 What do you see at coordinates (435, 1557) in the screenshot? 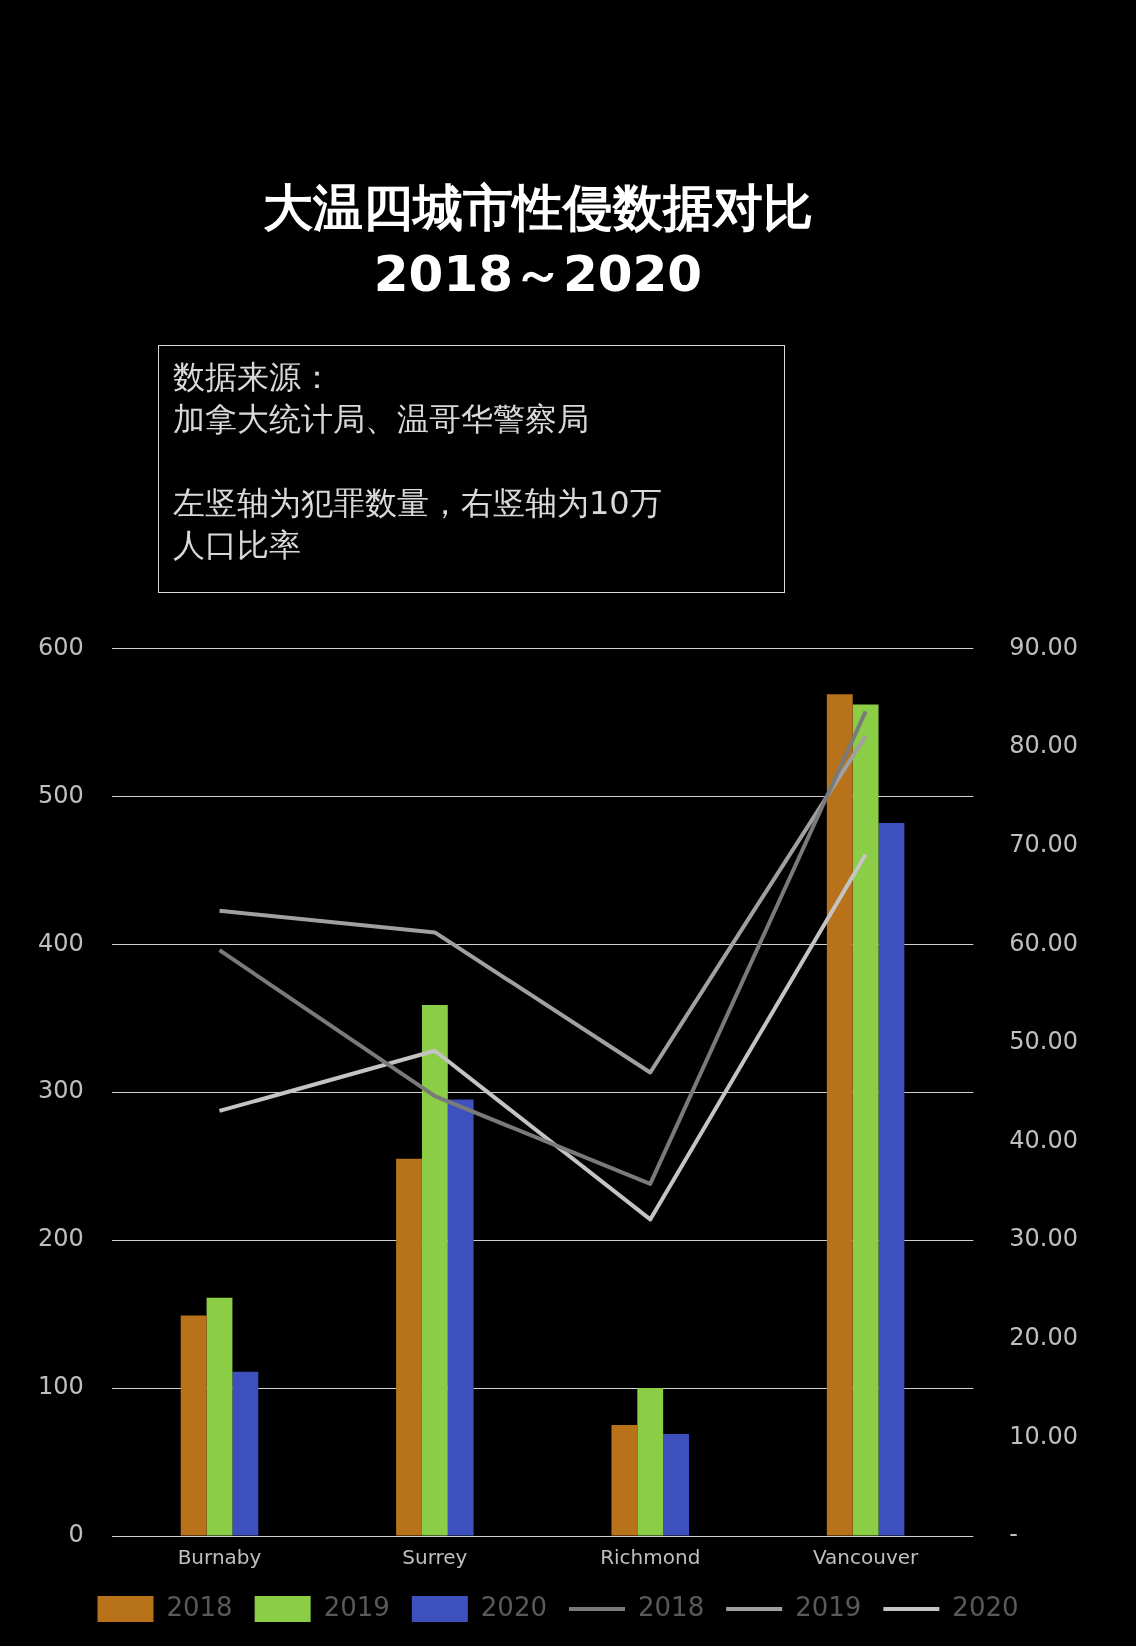
I see `x-tick-label: Surrey` at bounding box center [435, 1557].